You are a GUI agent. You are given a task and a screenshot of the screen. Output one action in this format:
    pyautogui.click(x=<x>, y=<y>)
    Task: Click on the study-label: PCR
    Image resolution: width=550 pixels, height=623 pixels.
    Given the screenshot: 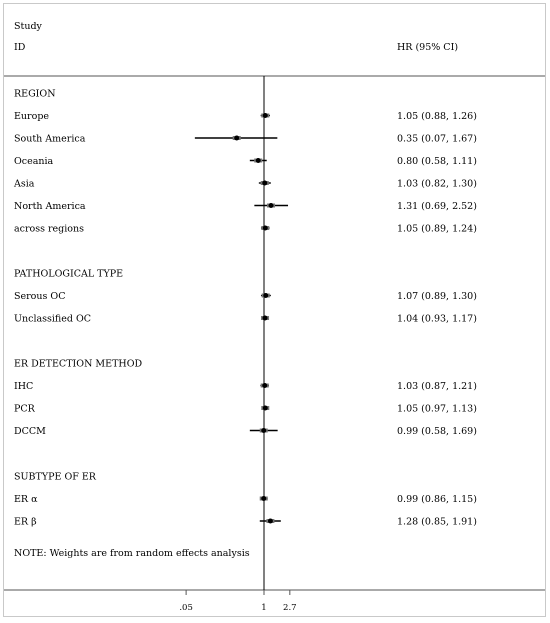 What is the action you would take?
    pyautogui.click(x=25, y=409)
    